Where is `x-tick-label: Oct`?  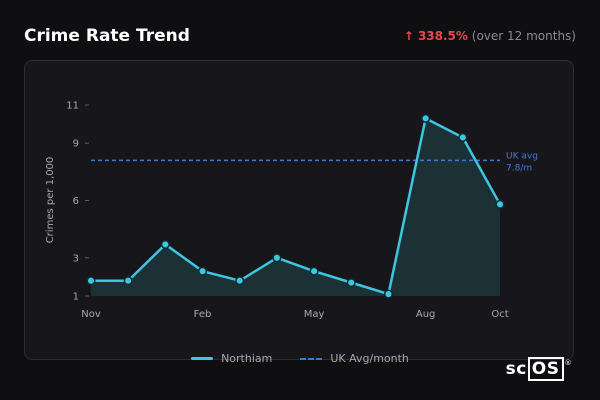
x-tick-label: Oct is located at coordinates (499, 314).